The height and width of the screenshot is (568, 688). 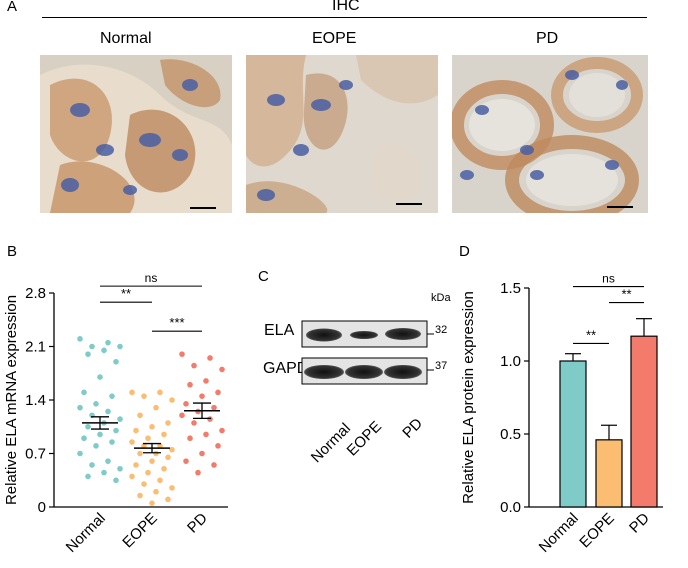 I want to click on ihc-title: IHC, so click(x=346, y=7).